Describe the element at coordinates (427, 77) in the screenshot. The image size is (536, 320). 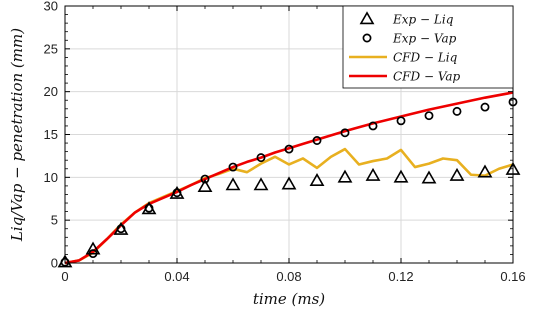
I see `legend-label: CFD − Vap` at that location.